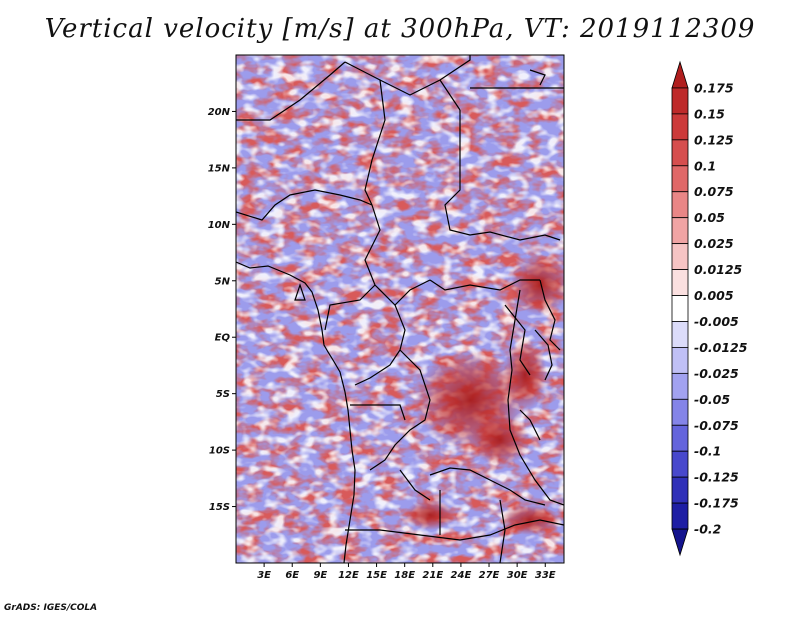 This screenshot has height=618, width=800. What do you see at coordinates (716, 425) in the screenshot?
I see `colorbar-label: -0.075` at bounding box center [716, 425].